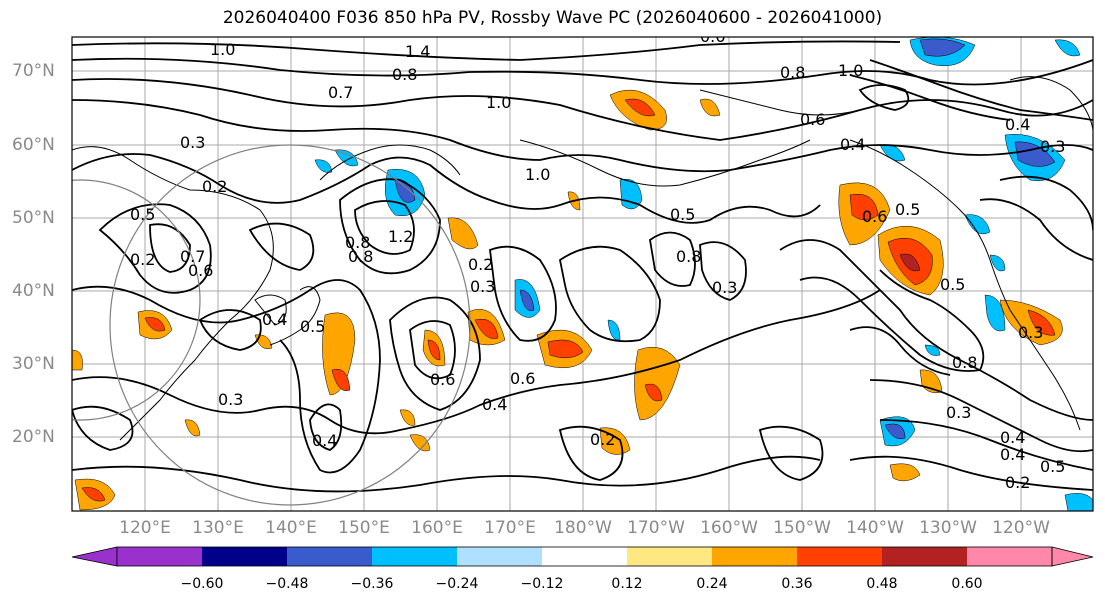 The width and height of the screenshot is (1105, 604). What do you see at coordinates (1021, 528) in the screenshot?
I see `lon-label: 120°W` at bounding box center [1021, 528].